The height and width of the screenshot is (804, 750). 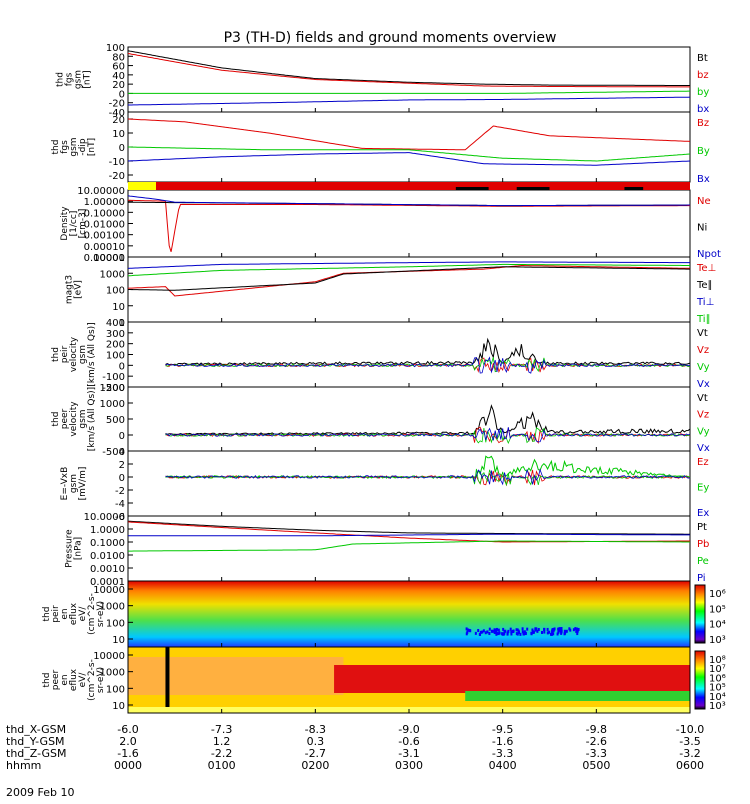 What do you see at coordinates (409, 535) in the screenshot?
I see `series-pressure-Pi` at bounding box center [409, 535].